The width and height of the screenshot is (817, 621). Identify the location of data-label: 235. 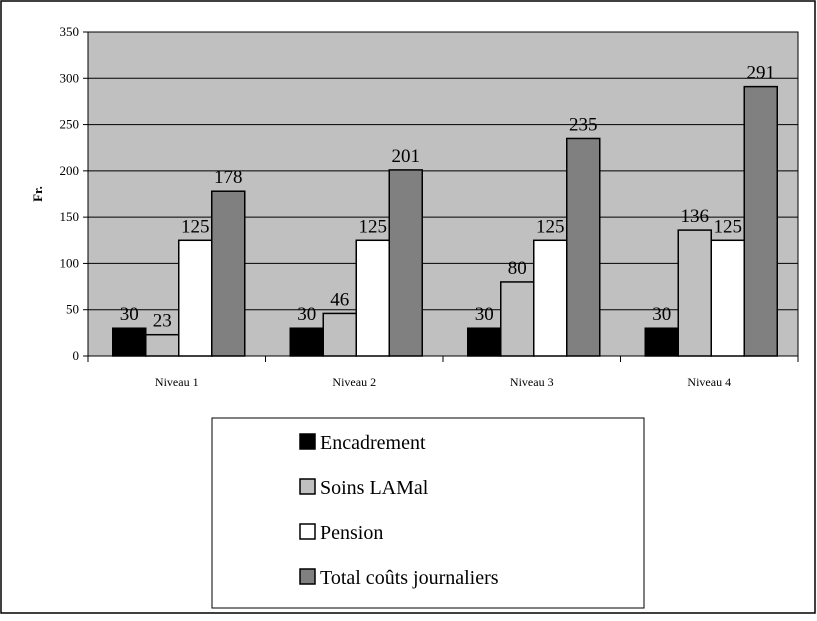
(583, 124).